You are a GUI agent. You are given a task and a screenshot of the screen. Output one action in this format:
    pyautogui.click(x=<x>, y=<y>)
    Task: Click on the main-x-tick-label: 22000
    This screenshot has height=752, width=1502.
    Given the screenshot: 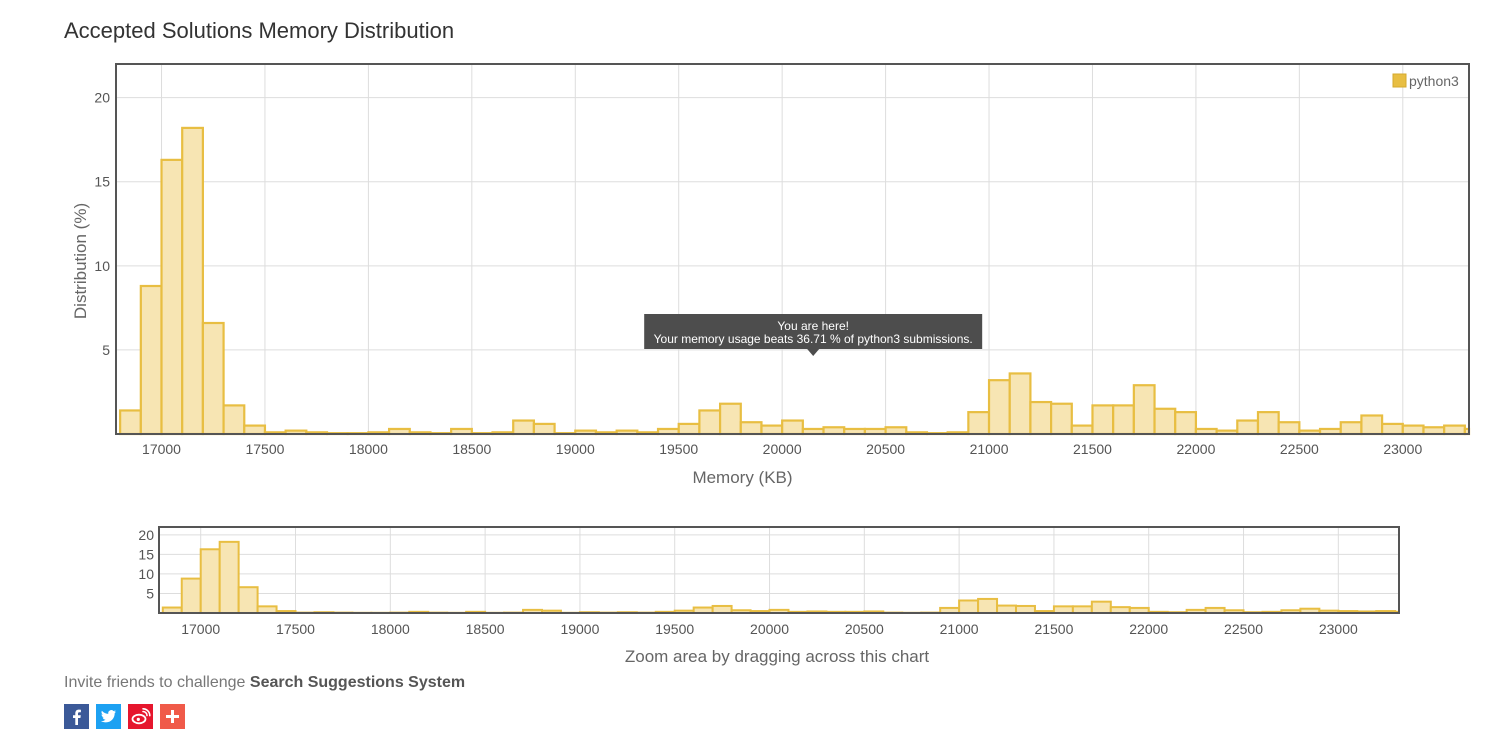 What is the action you would take?
    pyautogui.click(x=1195, y=449)
    